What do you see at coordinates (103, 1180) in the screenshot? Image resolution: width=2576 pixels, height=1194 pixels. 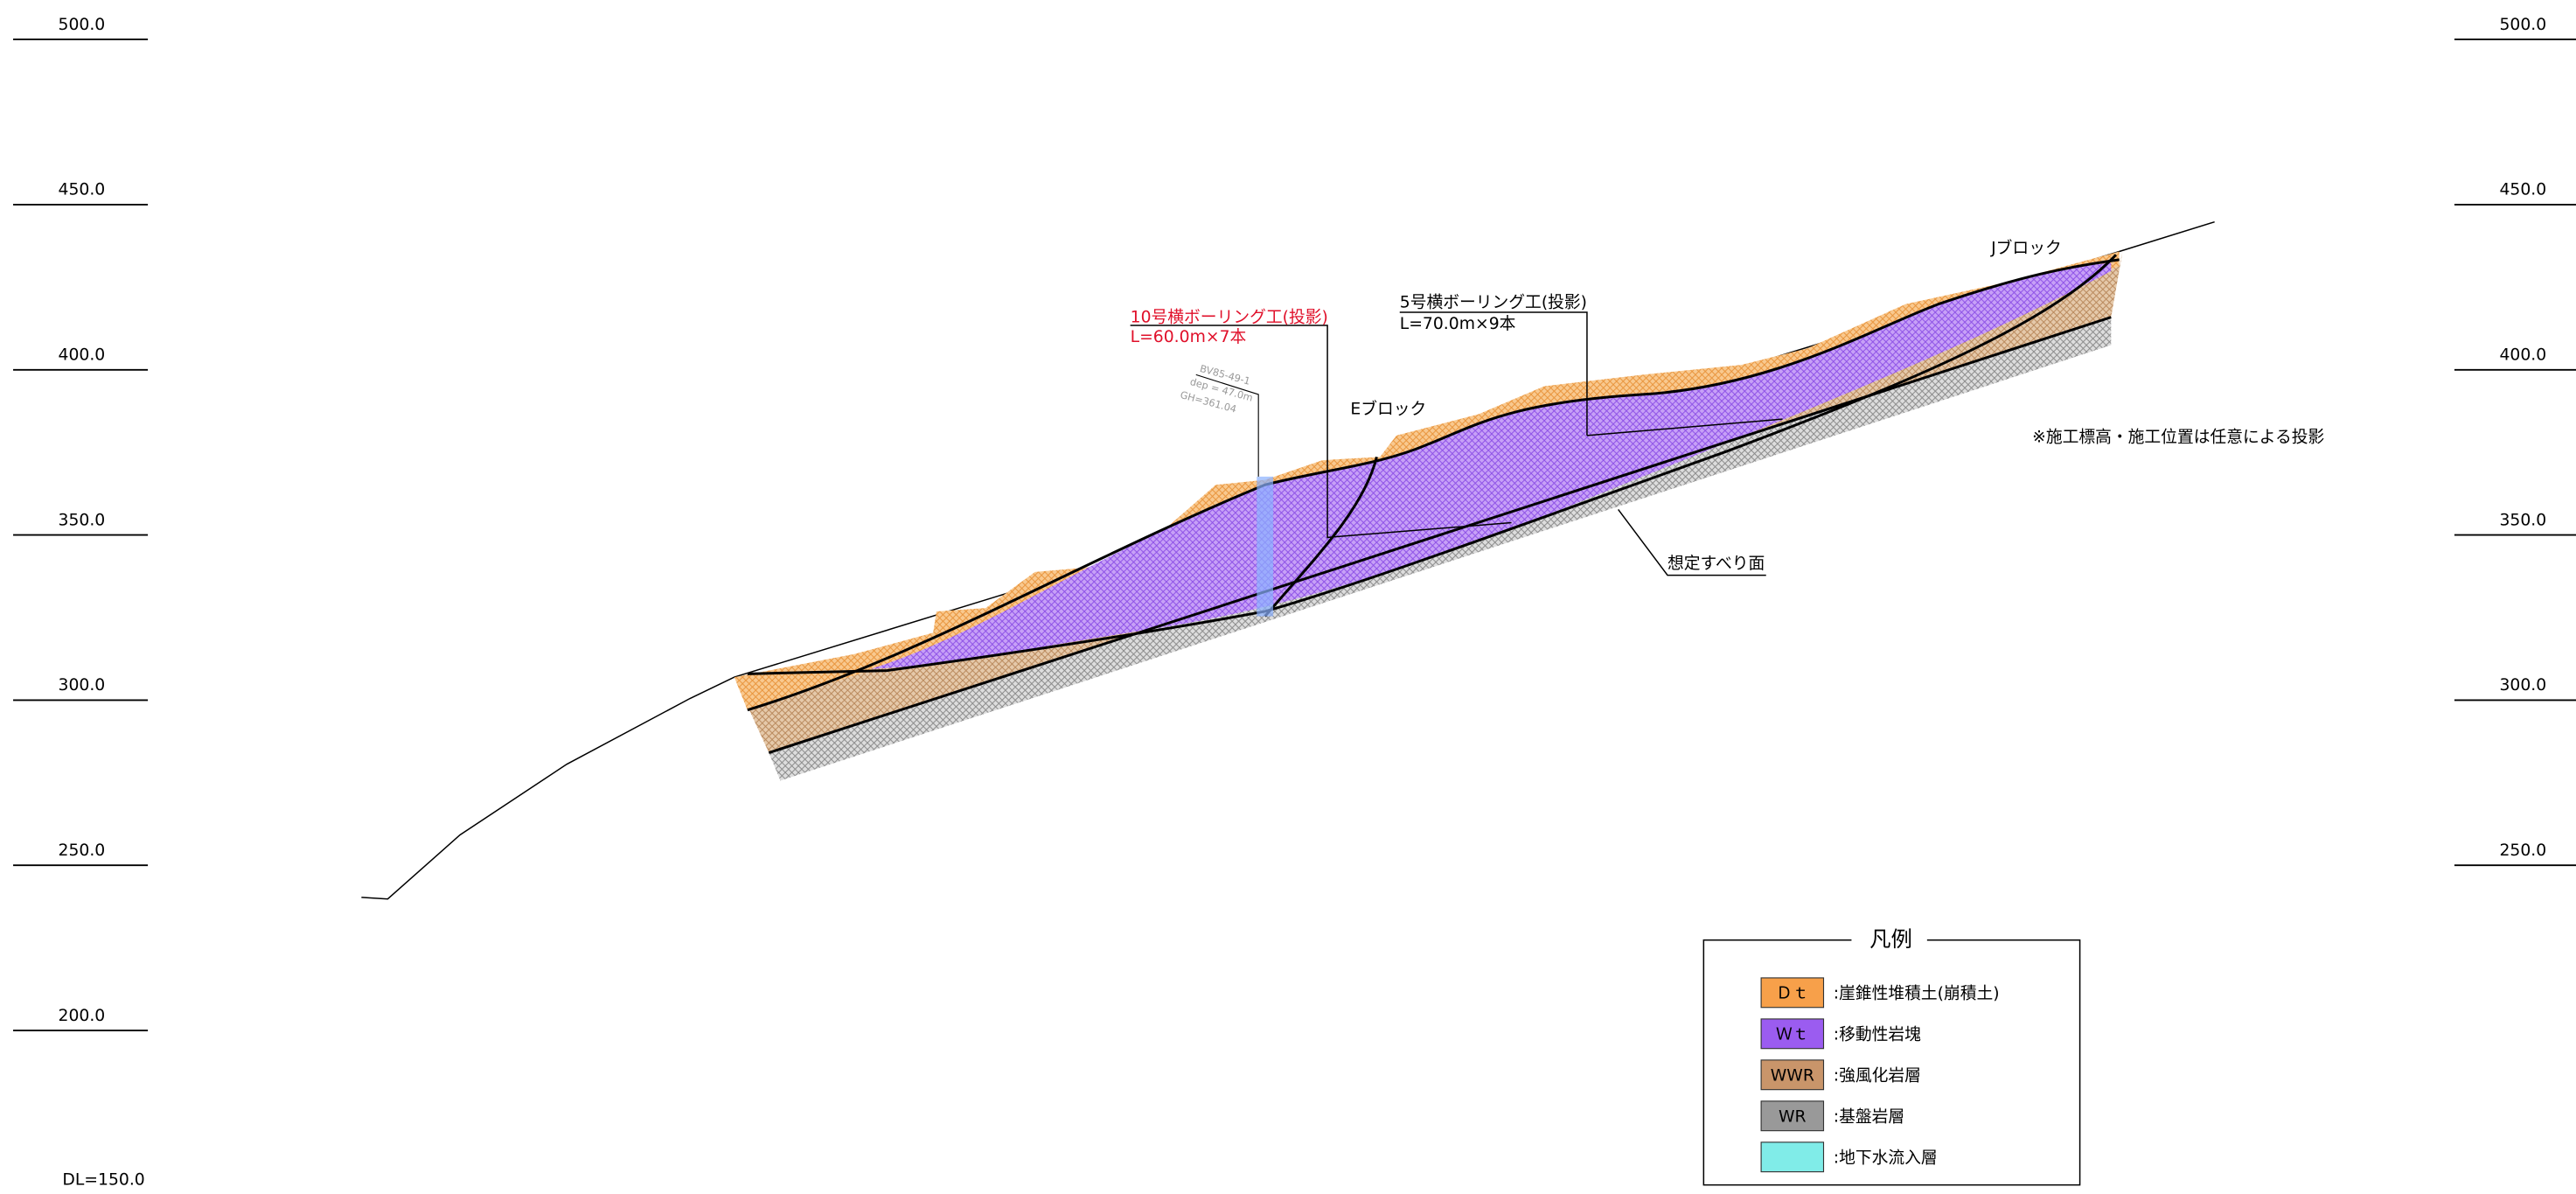 I see `datum-label: DL=150.0` at bounding box center [103, 1180].